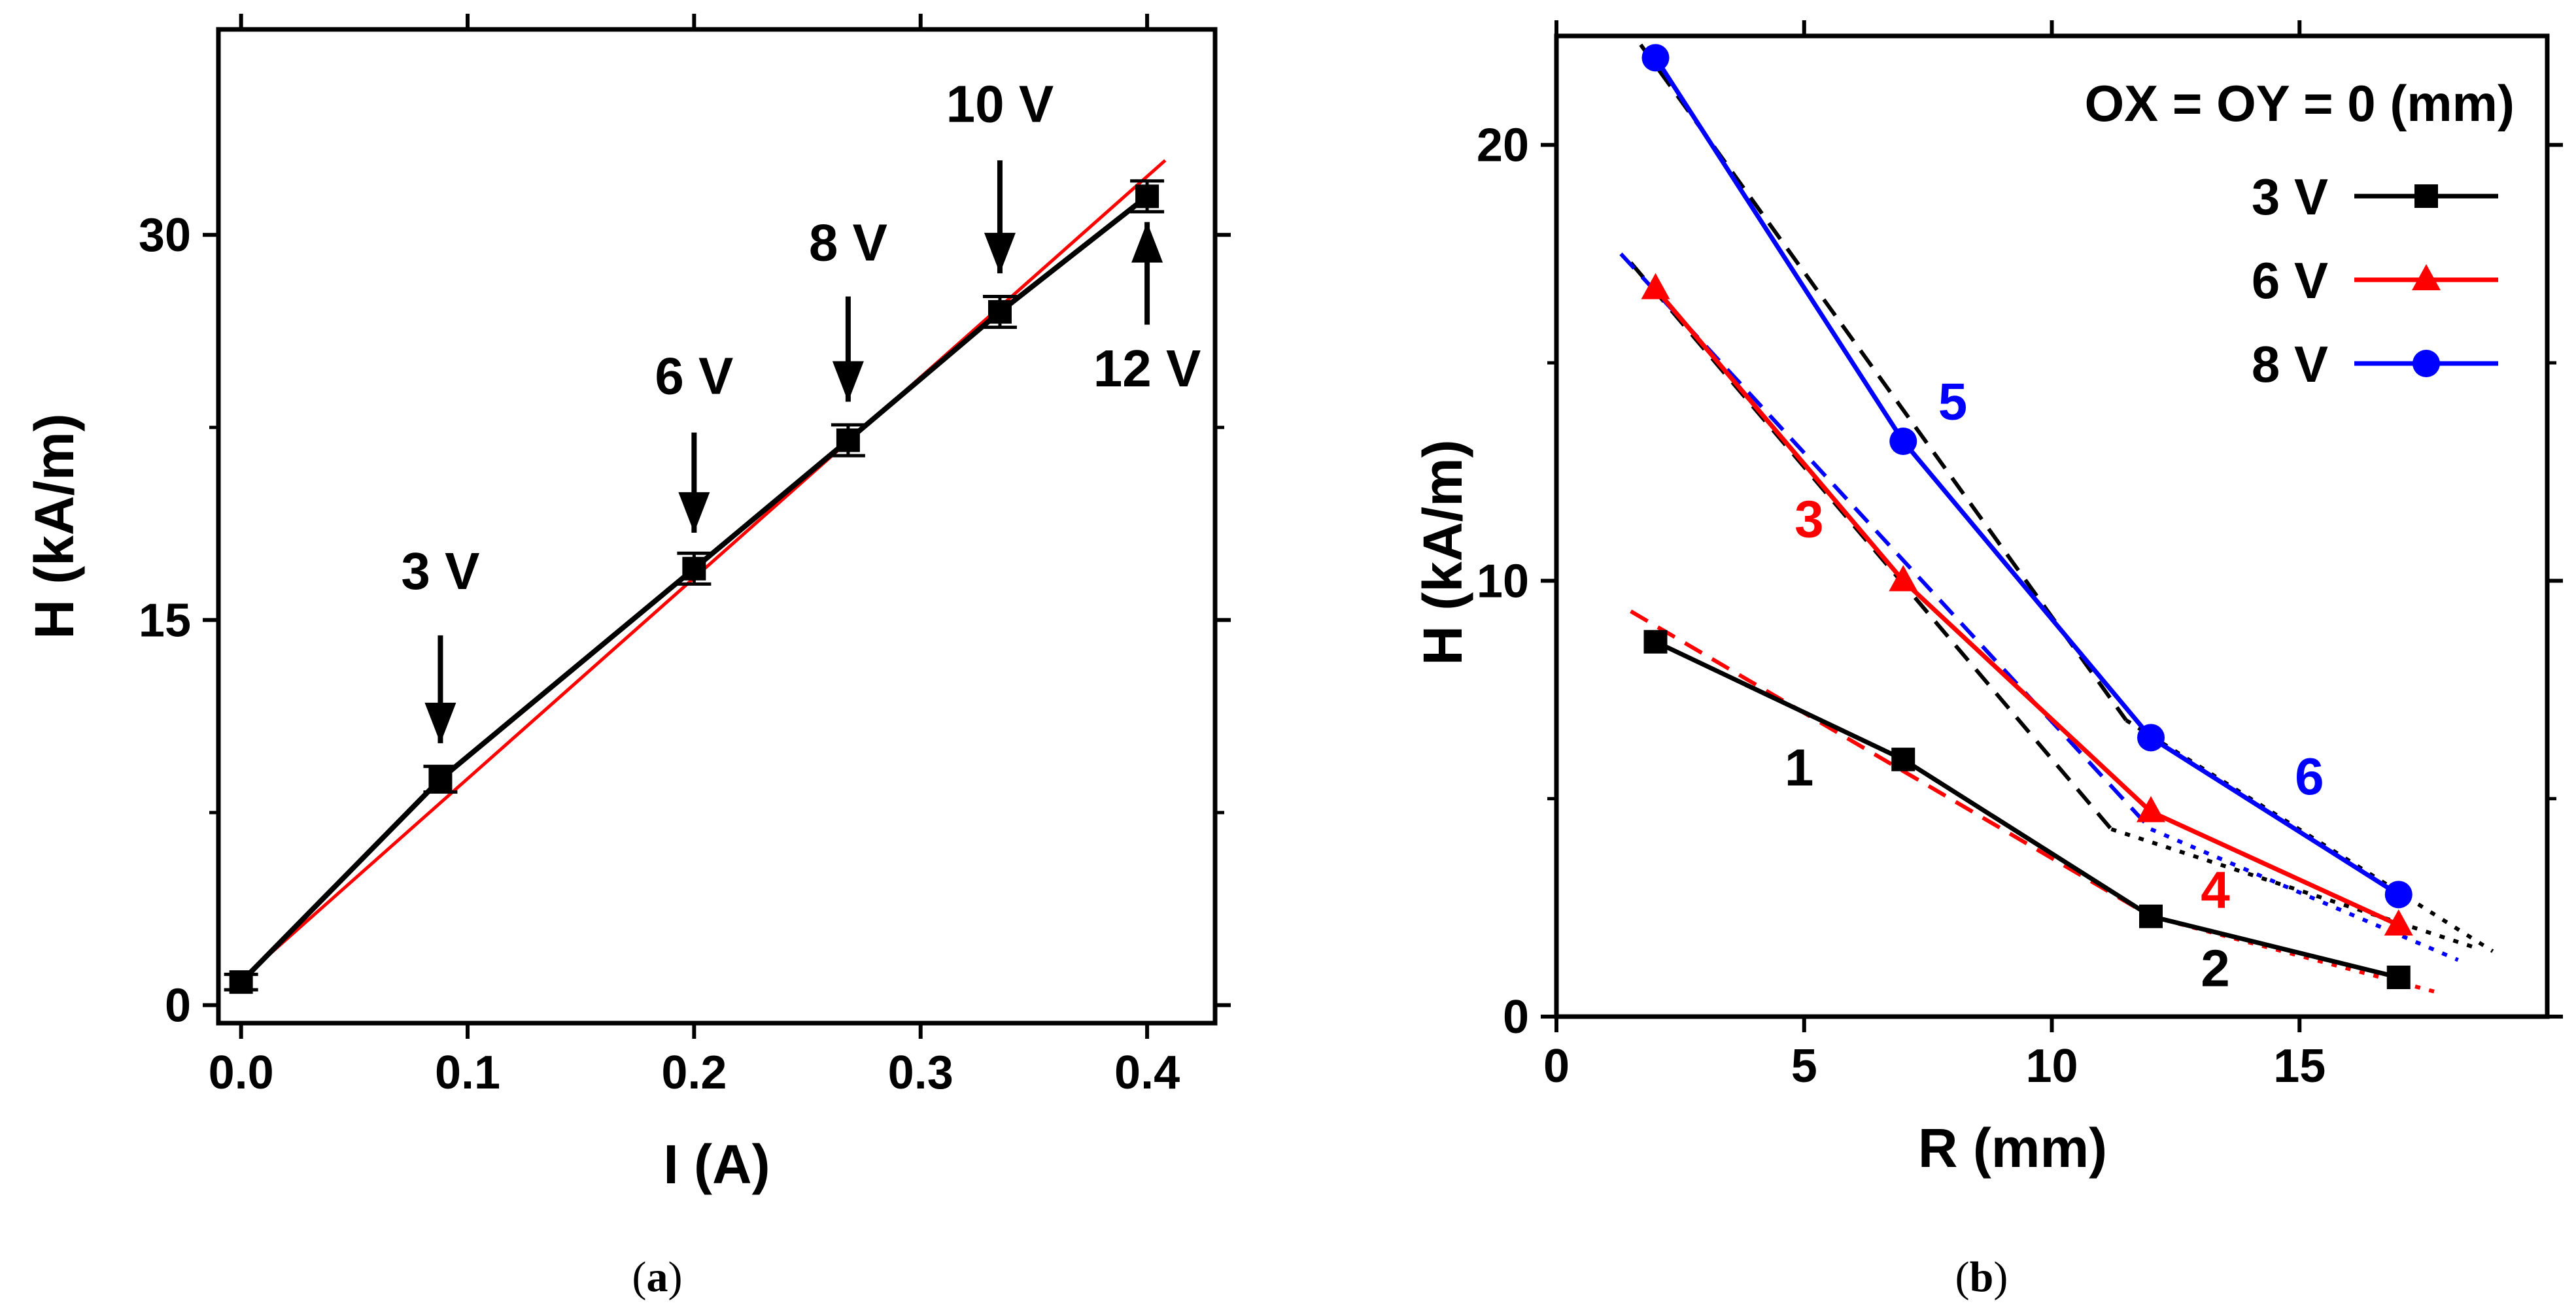  What do you see at coordinates (1503, 581) in the screenshot?
I see `y-tick-label: 10` at bounding box center [1503, 581].